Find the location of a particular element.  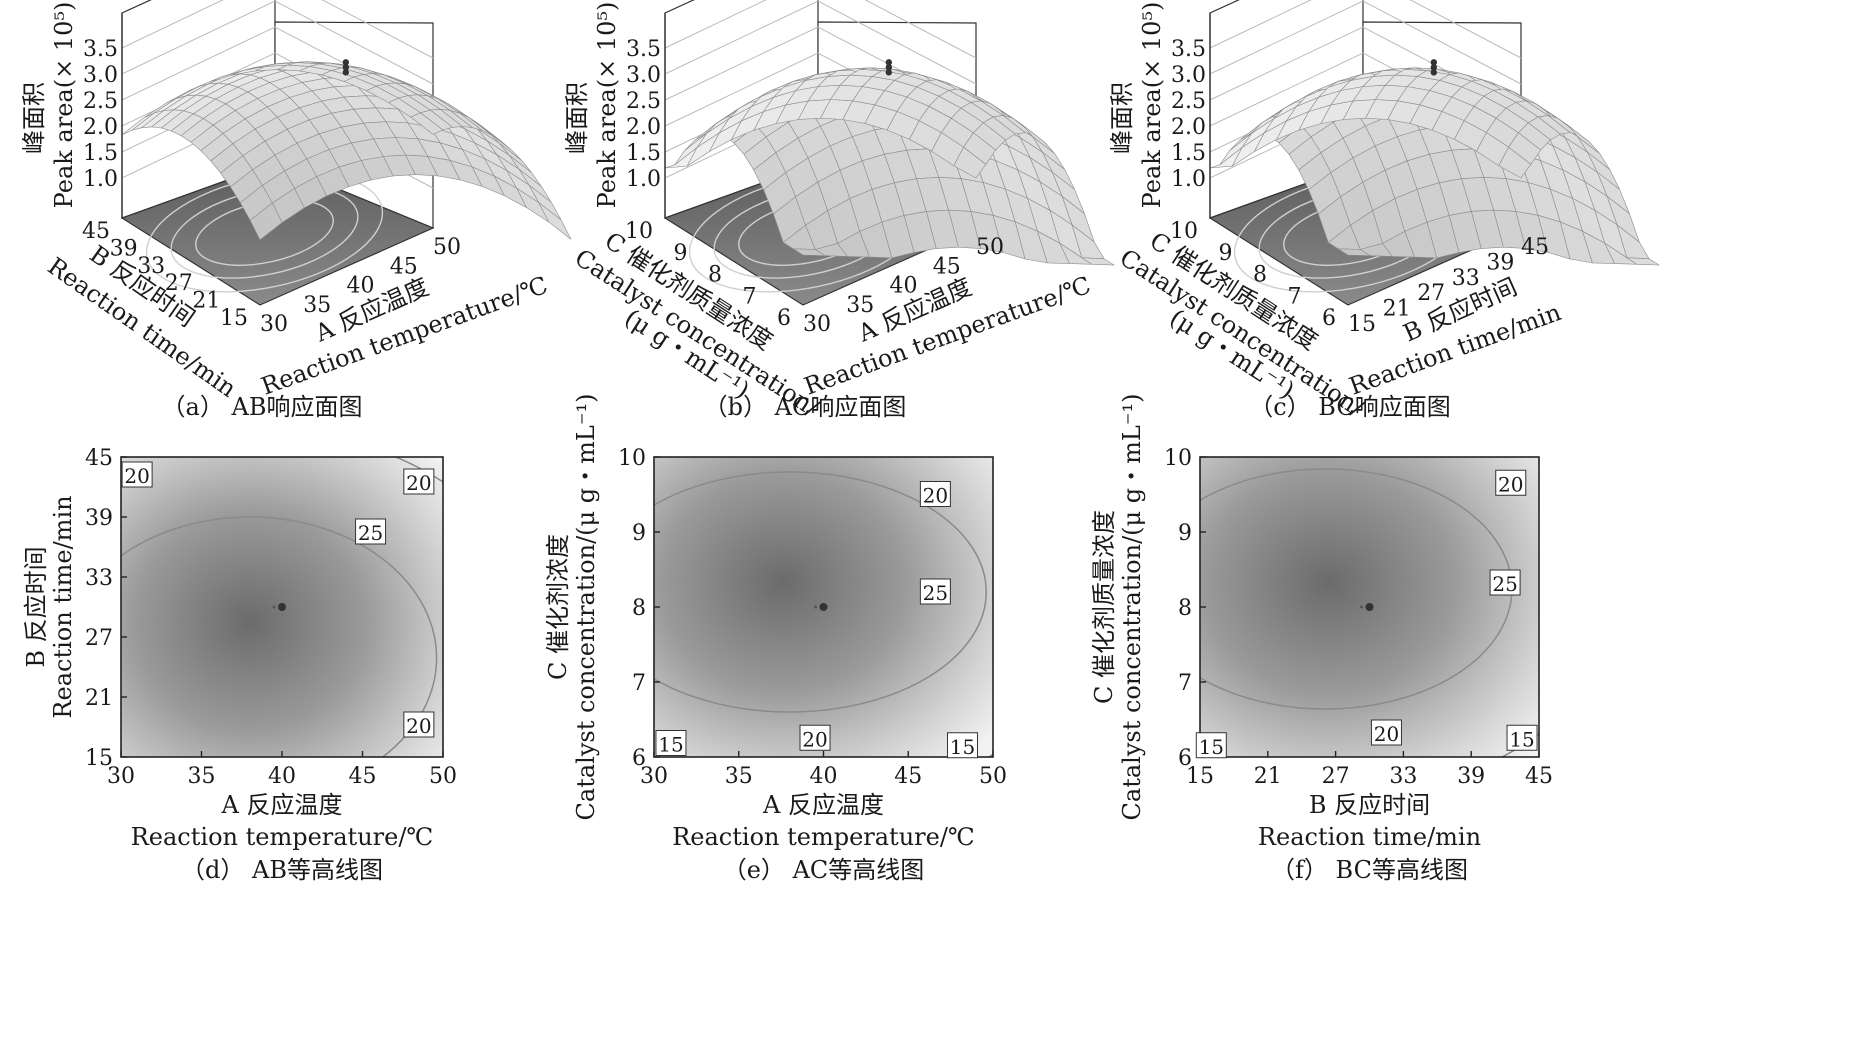

design-point-marker is located at coordinates (815, 607).